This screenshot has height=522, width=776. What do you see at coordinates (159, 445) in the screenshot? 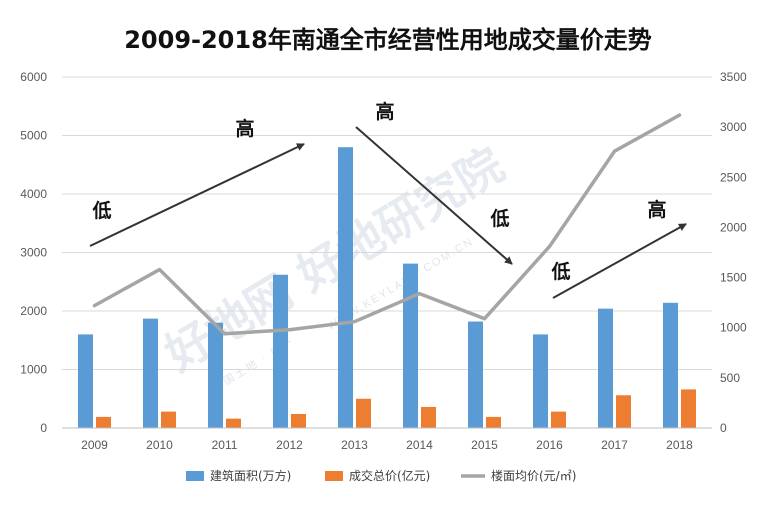
I see `x-tick-label: 2010` at bounding box center [159, 445].